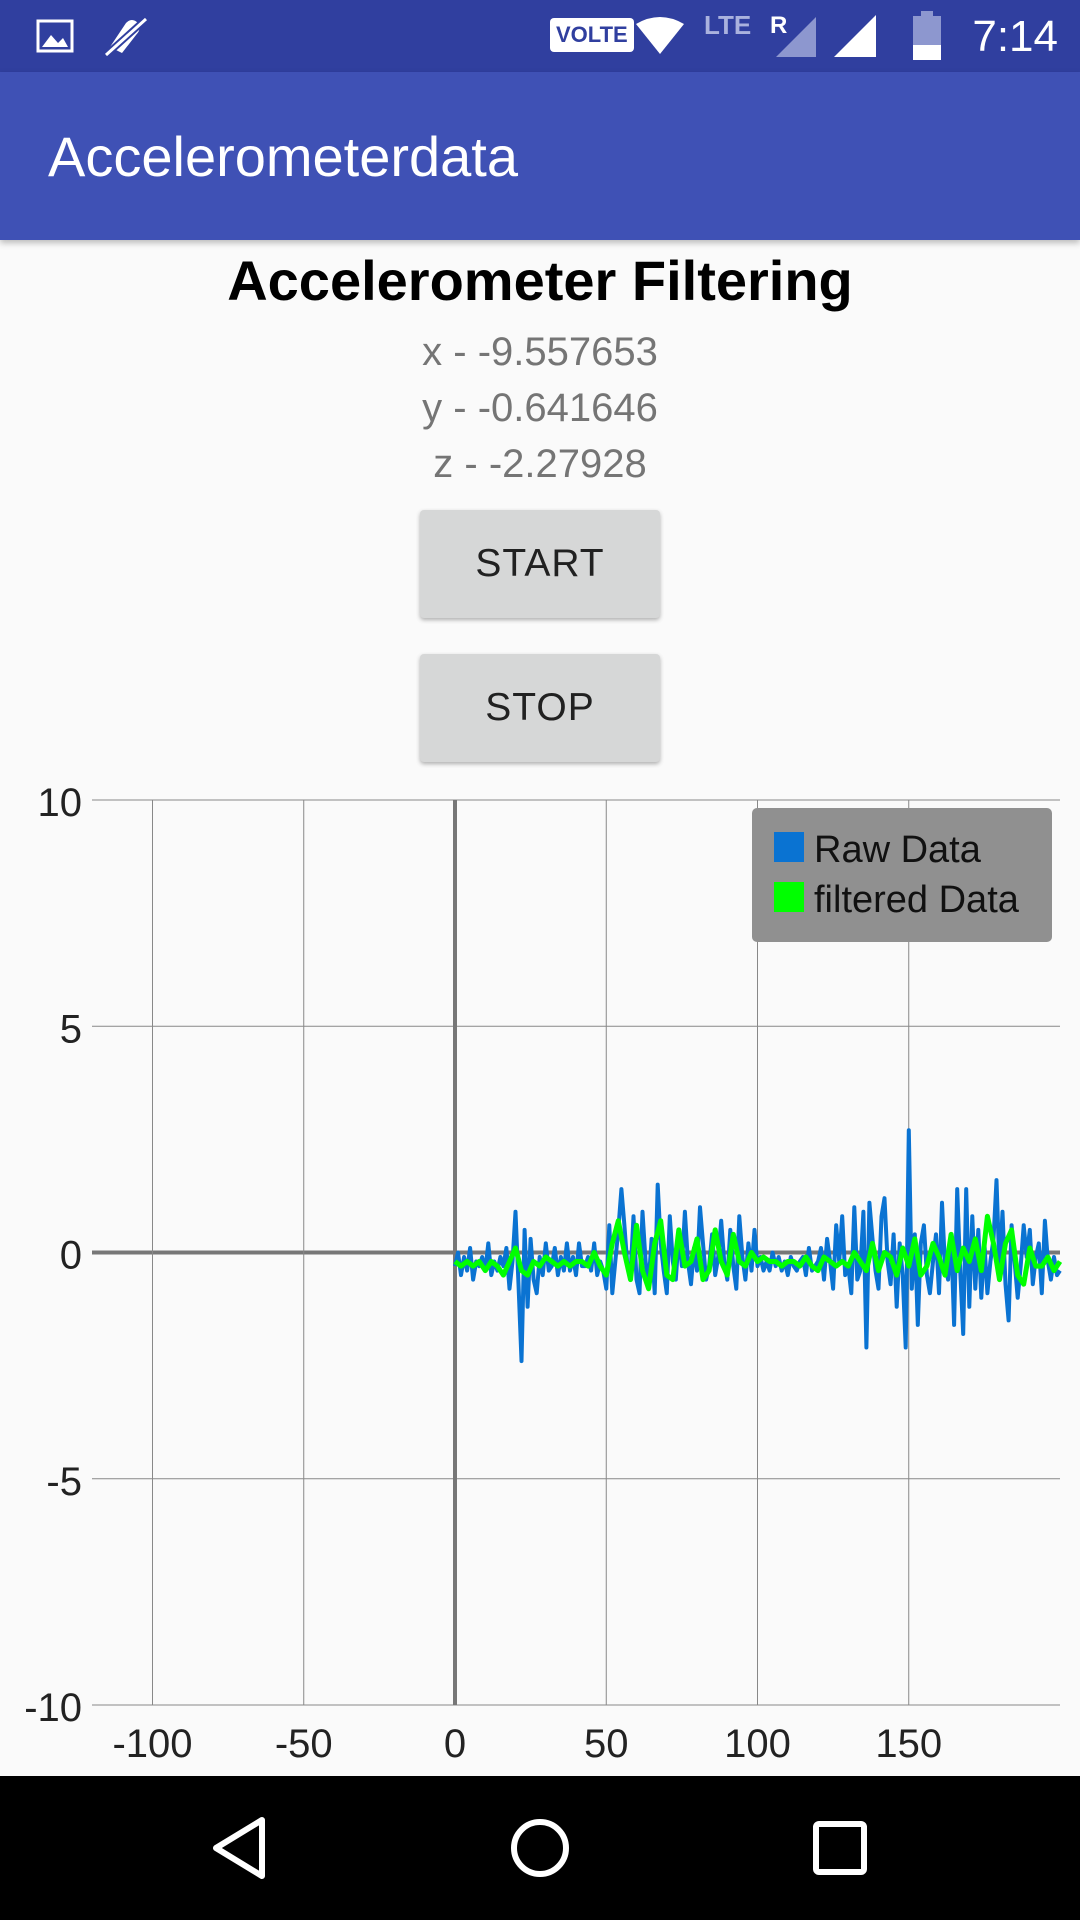  What do you see at coordinates (71, 1029) in the screenshot?
I see `y-tick-label: 5` at bounding box center [71, 1029].